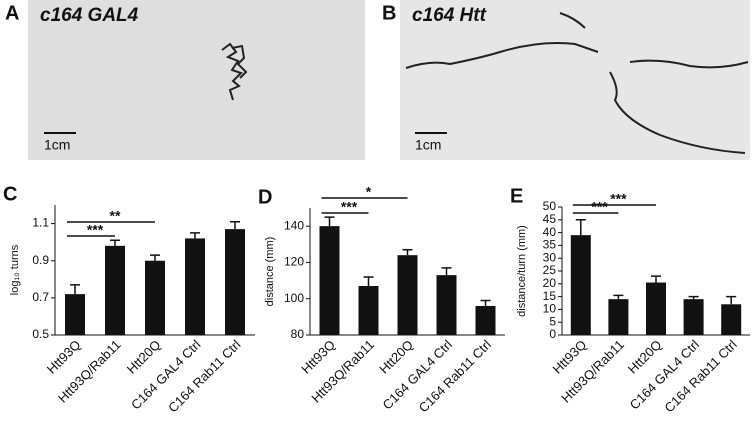 This screenshot has width=755, height=430. I want to click on y-tick-label: 45, so click(550, 219).